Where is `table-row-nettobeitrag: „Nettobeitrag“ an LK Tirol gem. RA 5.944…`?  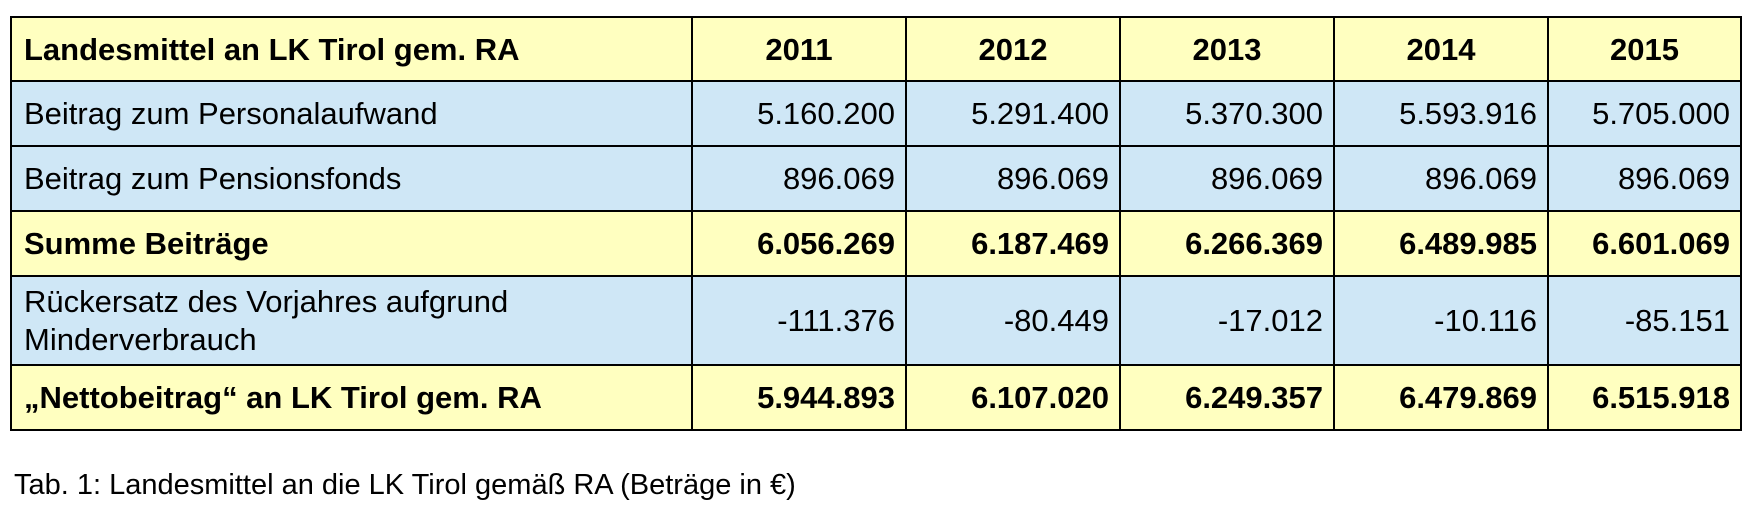 table-row-nettobeitrag: „Nettobeitrag“ an LK Tirol gem. RA 5.944… is located at coordinates (876, 397).